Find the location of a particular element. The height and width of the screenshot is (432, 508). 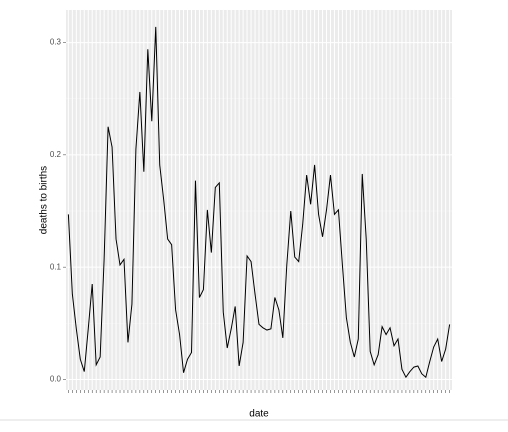

y-tick-label: 0.2 is located at coordinates (56, 154).